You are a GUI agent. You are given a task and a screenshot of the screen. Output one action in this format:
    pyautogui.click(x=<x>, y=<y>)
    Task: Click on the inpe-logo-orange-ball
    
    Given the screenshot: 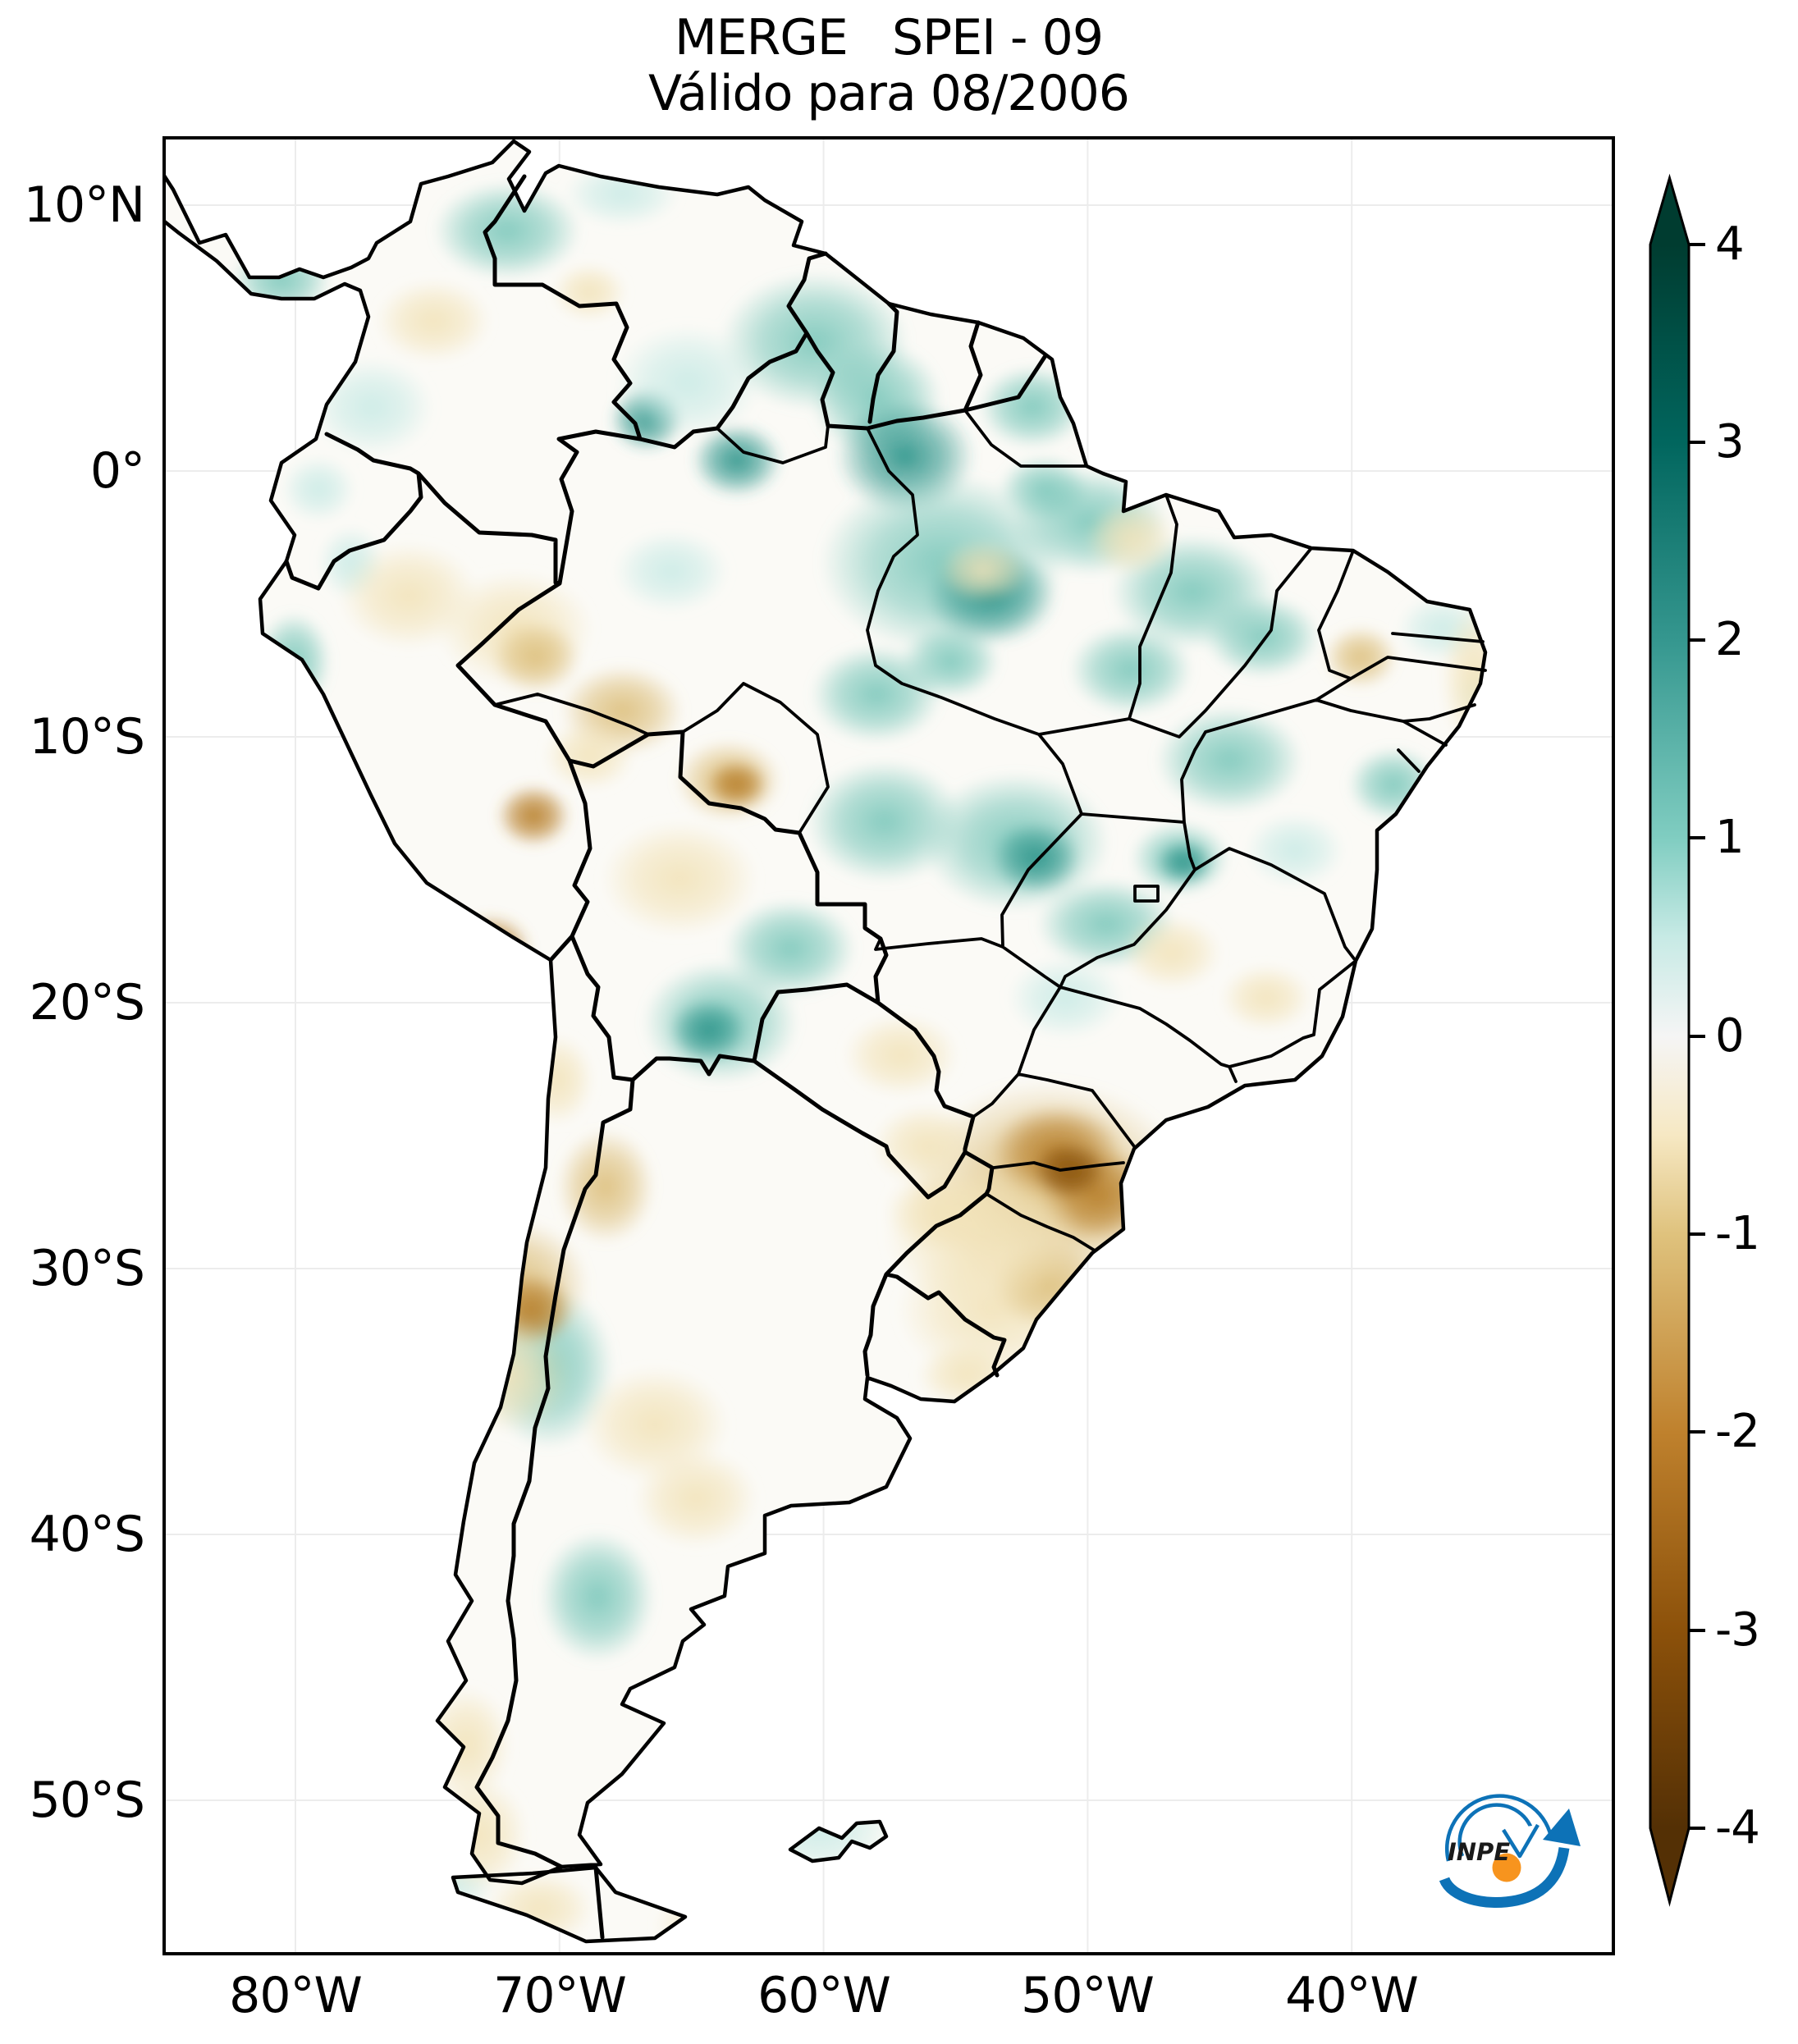 What is the action you would take?
    pyautogui.click(x=1506, y=1867)
    